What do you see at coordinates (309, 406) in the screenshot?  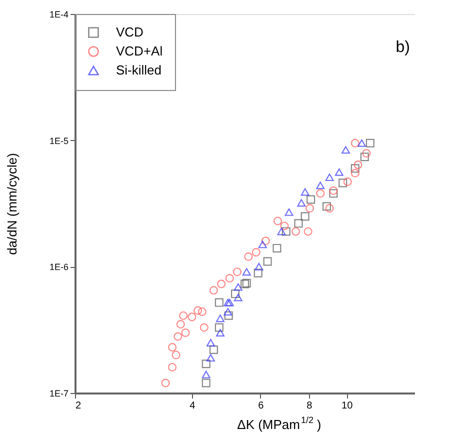 I see `x-tick-label: 8` at bounding box center [309, 406].